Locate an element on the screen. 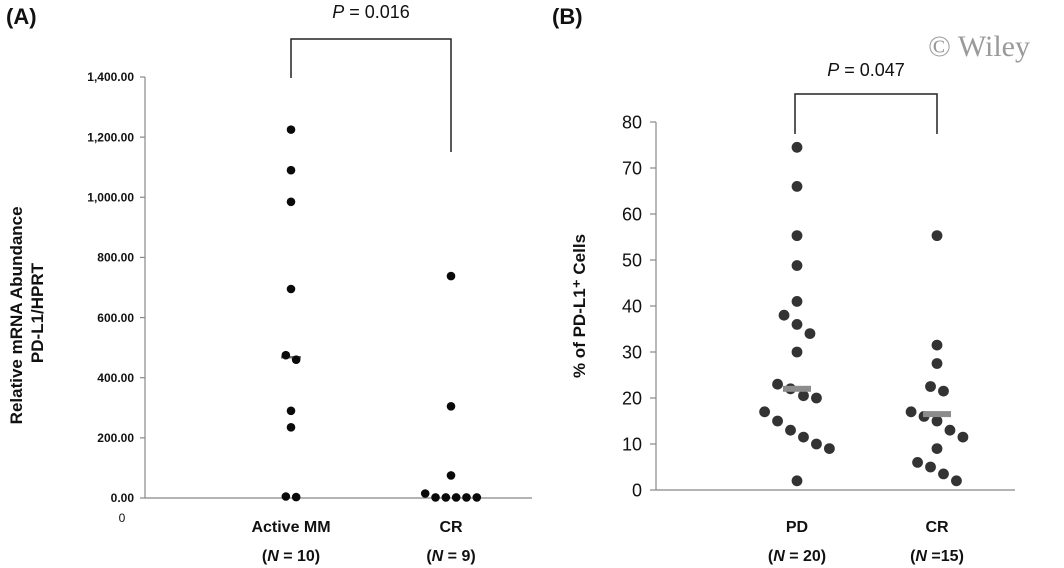 The height and width of the screenshot is (568, 1064). panel-a-ylabel: Relative mRNA Abundance PD-L1/HPRT is located at coordinates (27, 313).